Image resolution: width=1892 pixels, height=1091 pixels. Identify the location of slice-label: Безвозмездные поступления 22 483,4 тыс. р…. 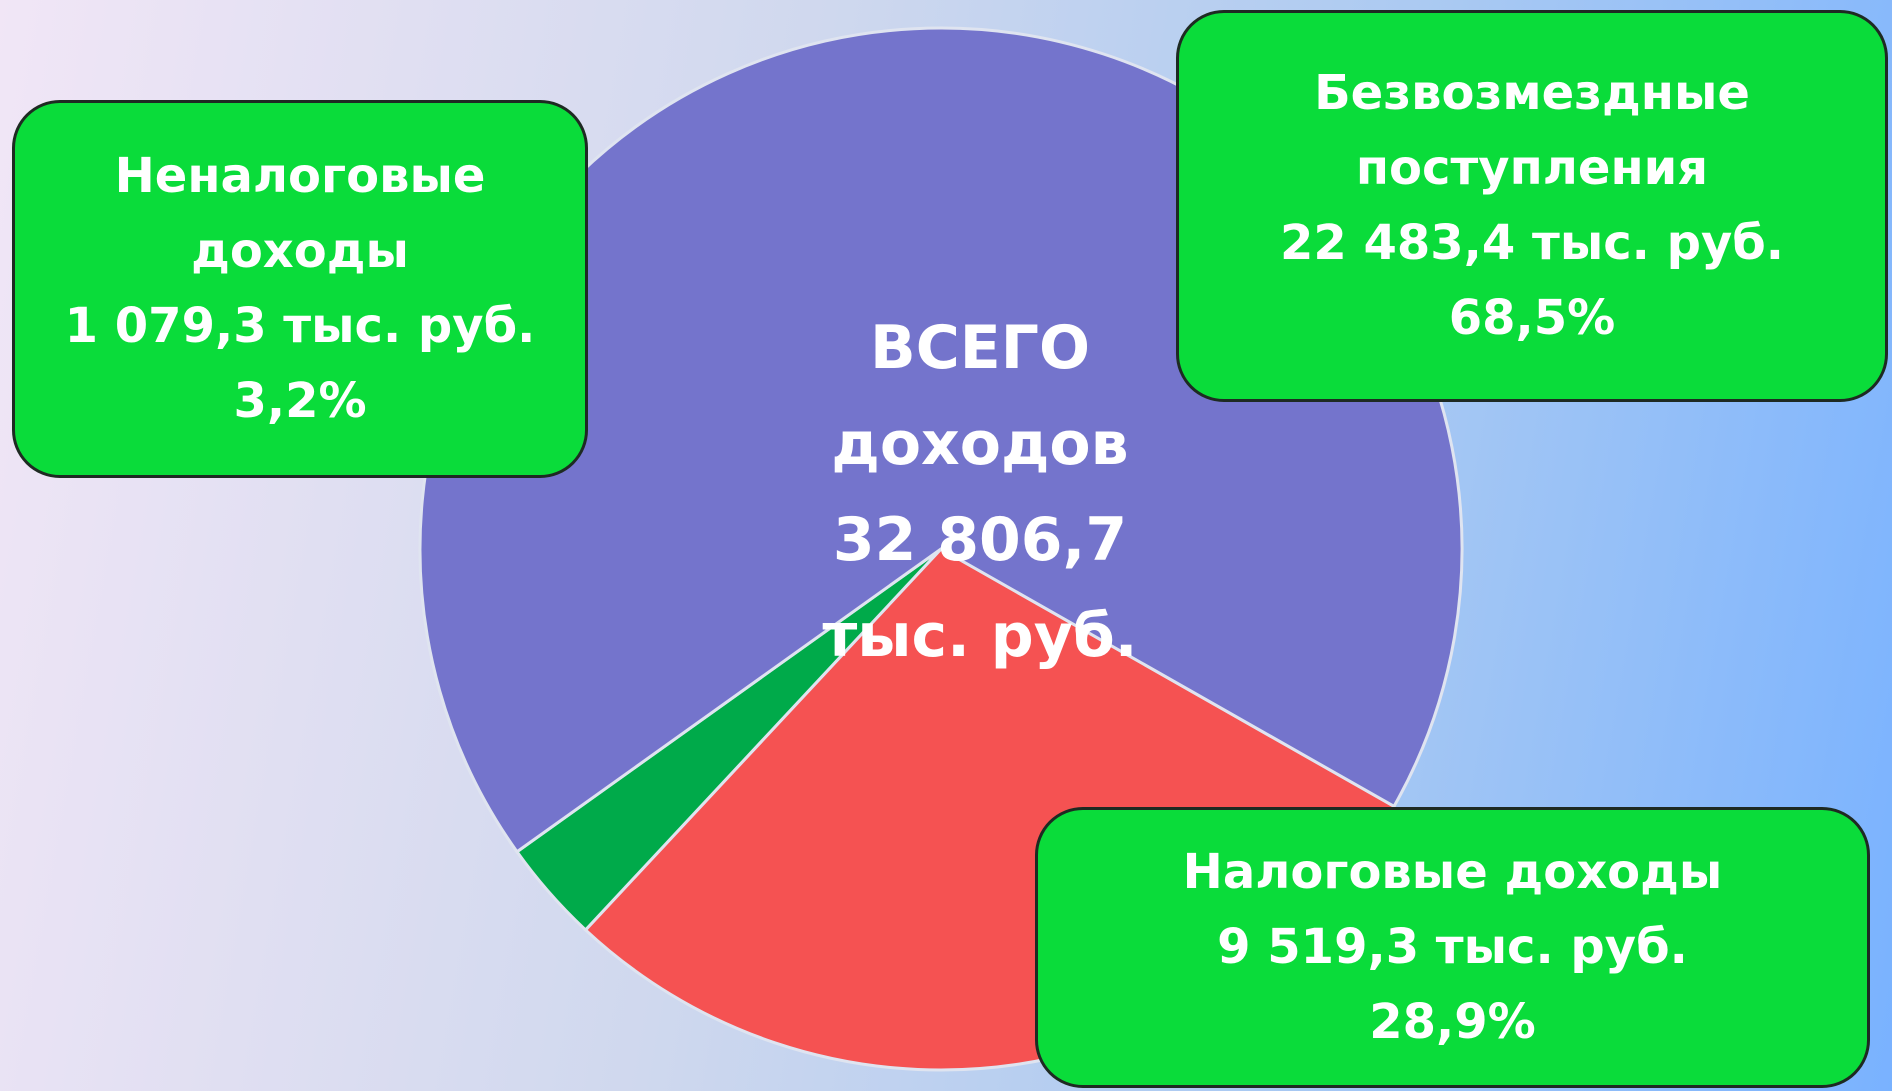
(1532, 206).